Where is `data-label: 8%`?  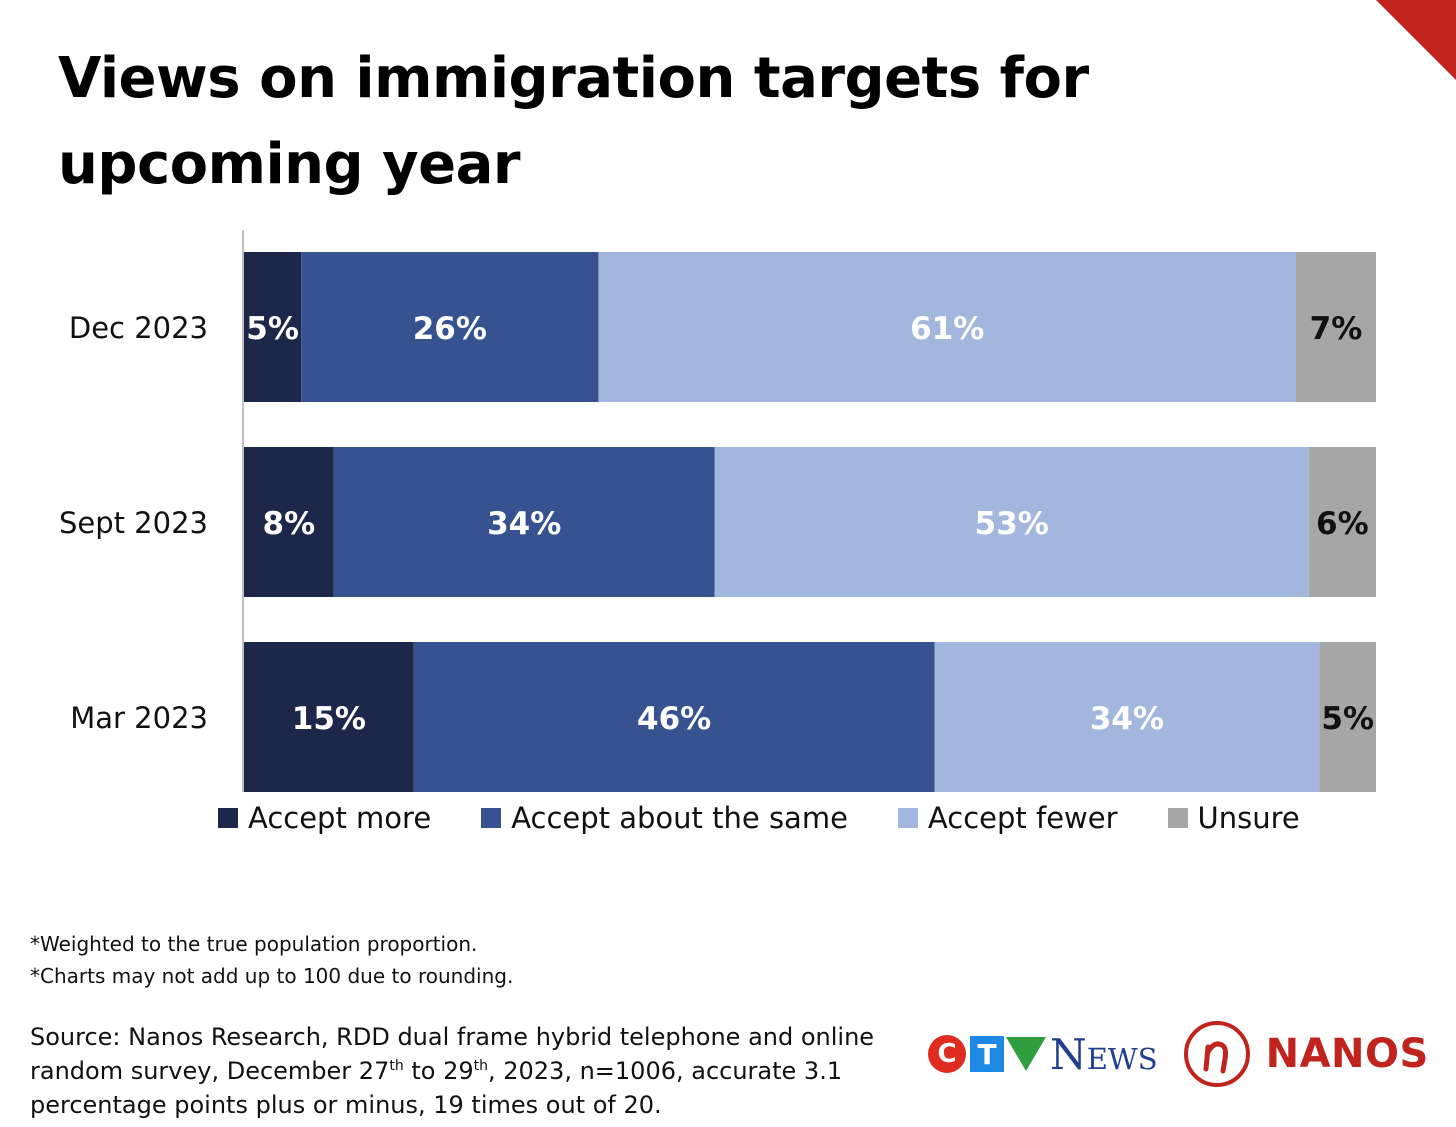
data-label: 8% is located at coordinates (289, 524).